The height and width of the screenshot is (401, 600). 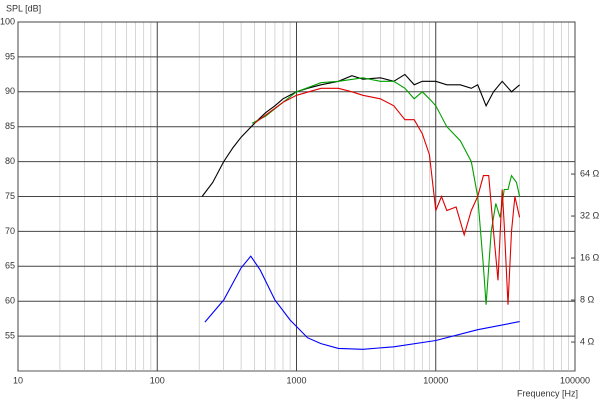 I want to click on y-tick-label: 55, so click(x=10, y=335).